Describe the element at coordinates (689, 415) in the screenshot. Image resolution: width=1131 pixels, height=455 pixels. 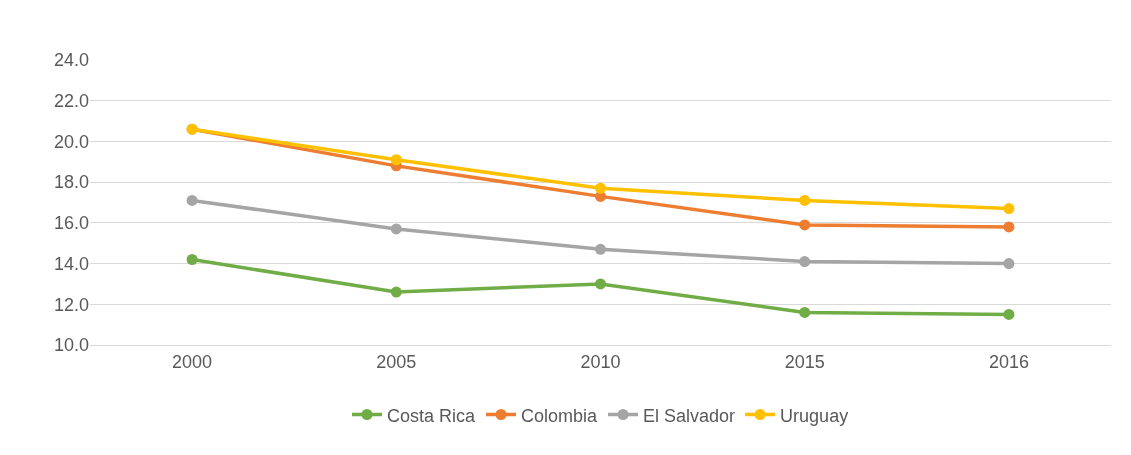
I see `legend-label: El Salvador` at that location.